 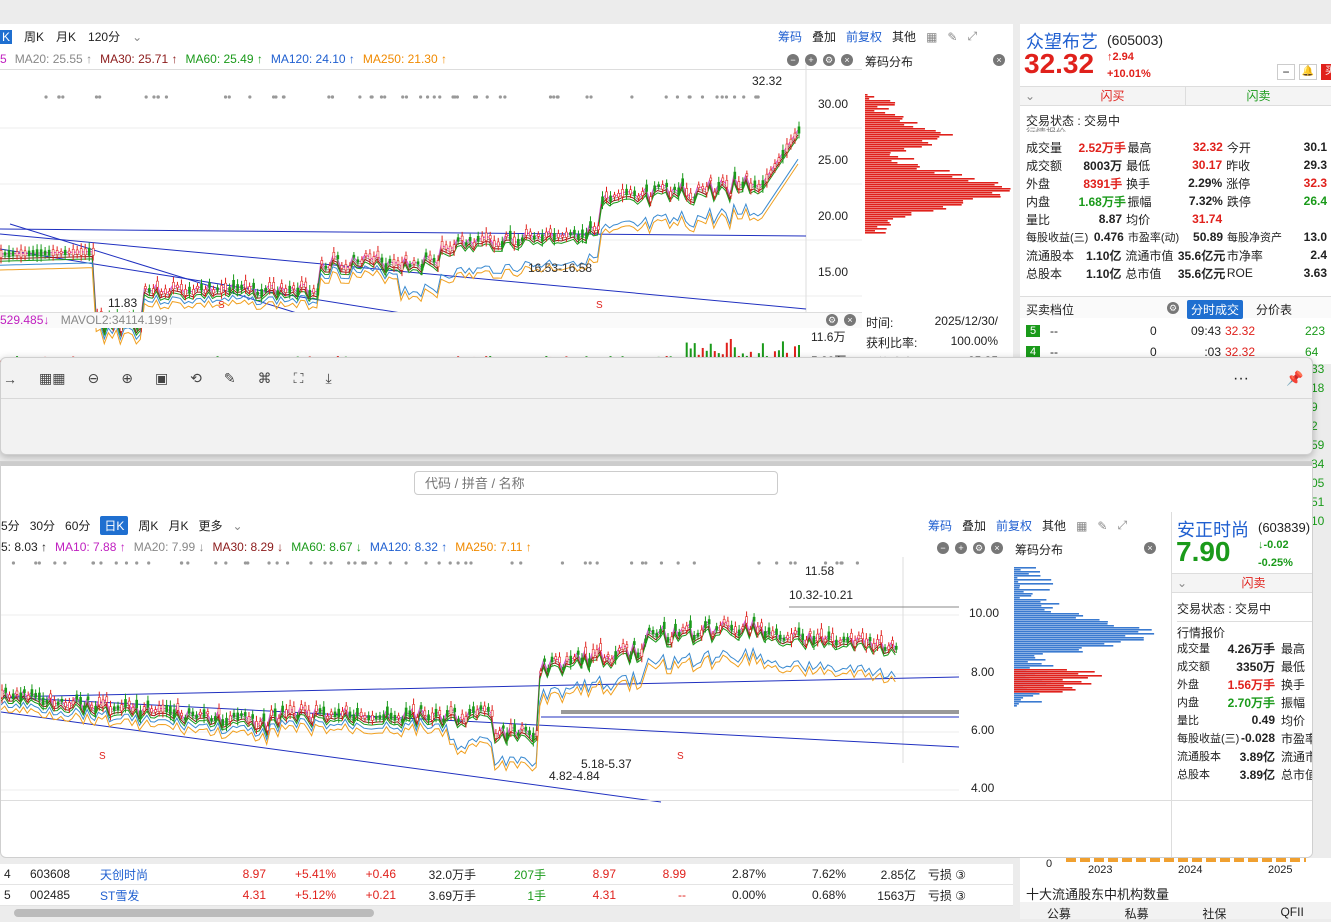 What do you see at coordinates (1326, 72) in the screenshot?
I see `buy-button: 买` at bounding box center [1326, 72].